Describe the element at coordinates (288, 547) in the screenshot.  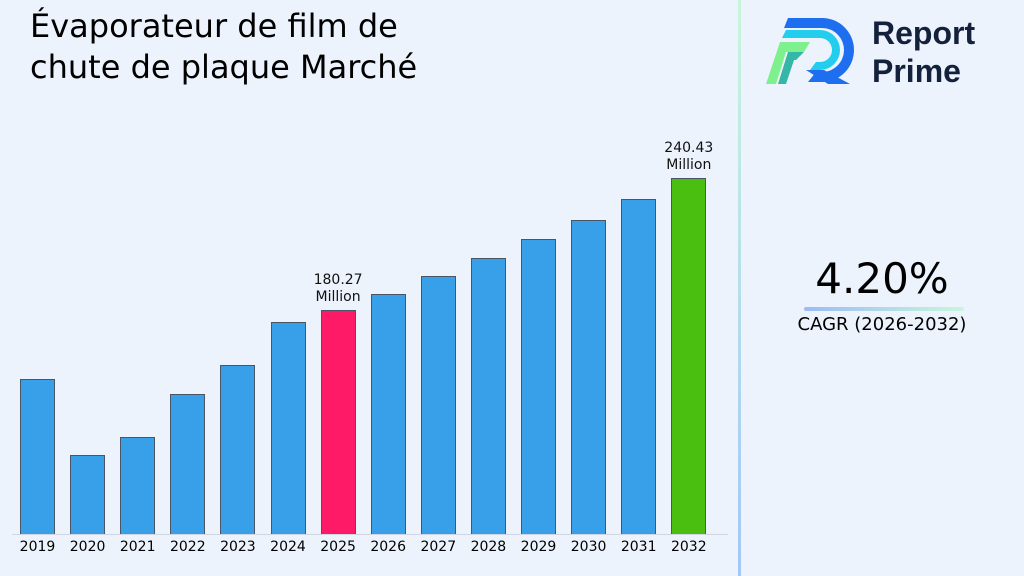
I see `x-tick-label: 2024` at that location.